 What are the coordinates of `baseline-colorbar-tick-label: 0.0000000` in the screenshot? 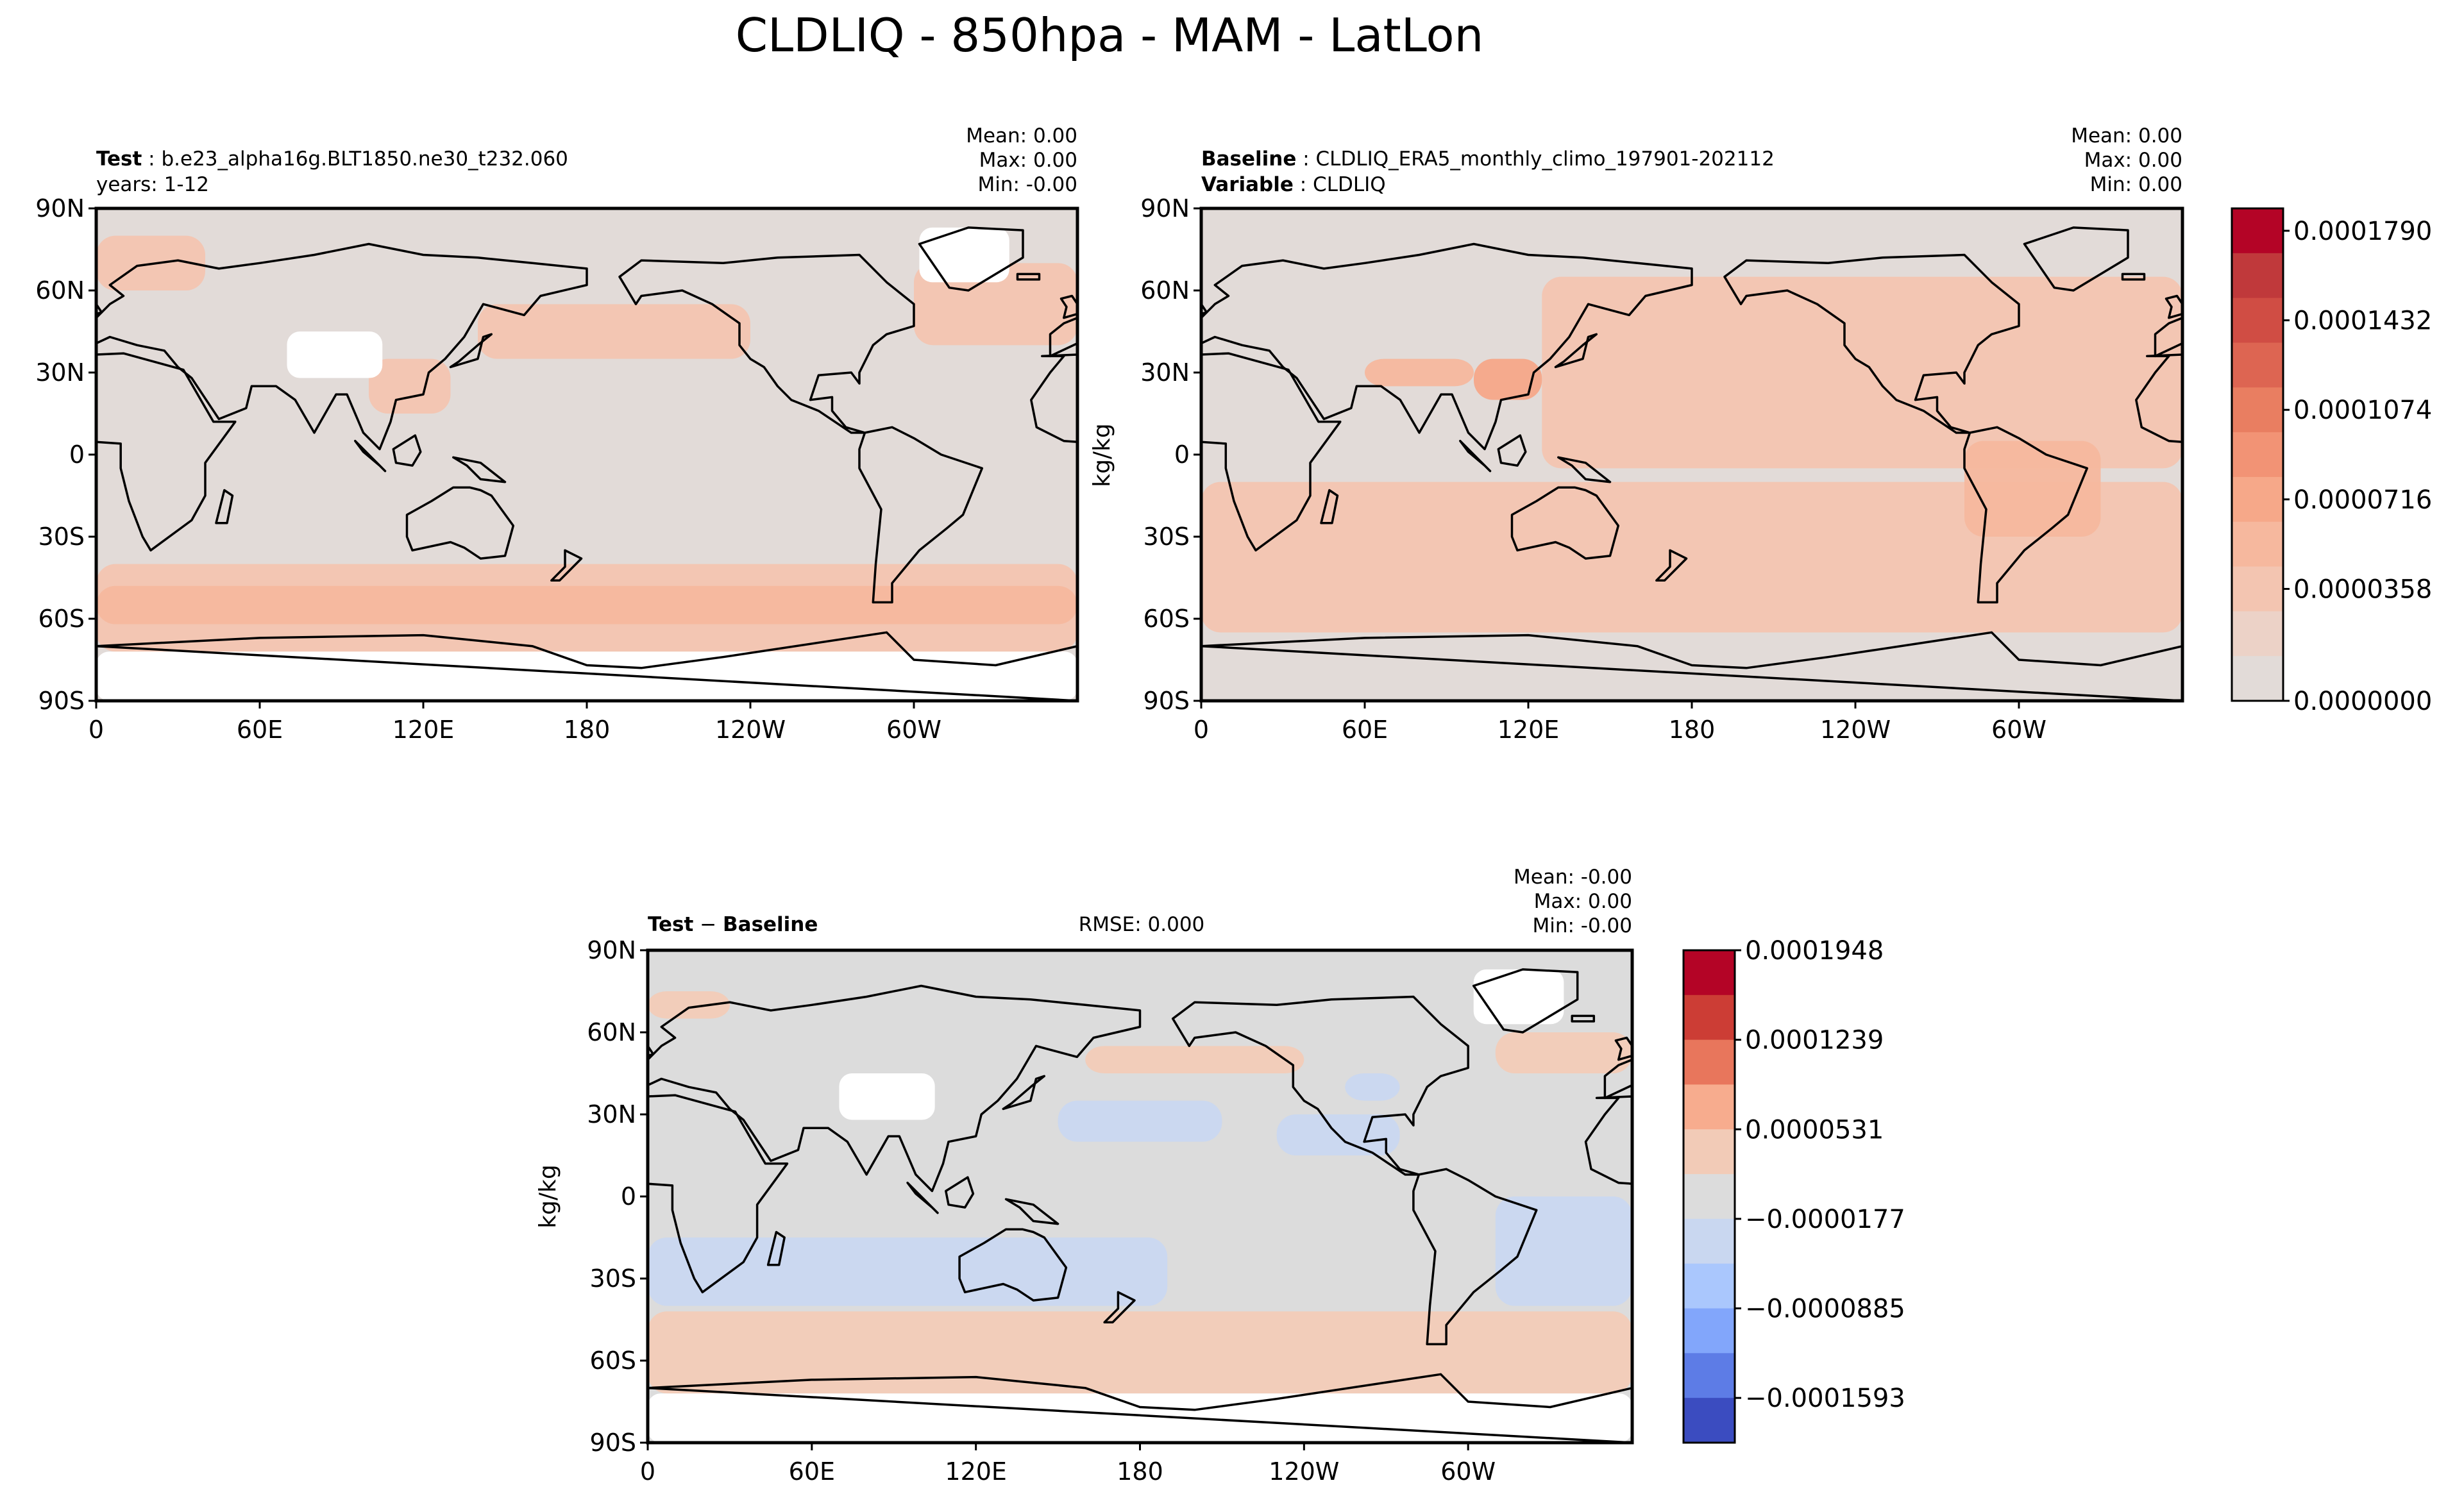 It's located at (2362, 701).